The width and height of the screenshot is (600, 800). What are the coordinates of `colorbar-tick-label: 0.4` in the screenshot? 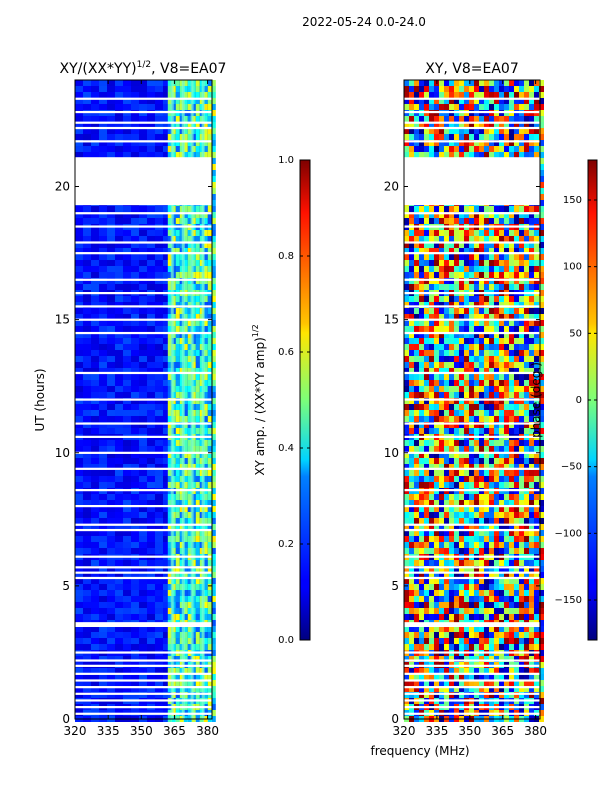 It's located at (286, 448).